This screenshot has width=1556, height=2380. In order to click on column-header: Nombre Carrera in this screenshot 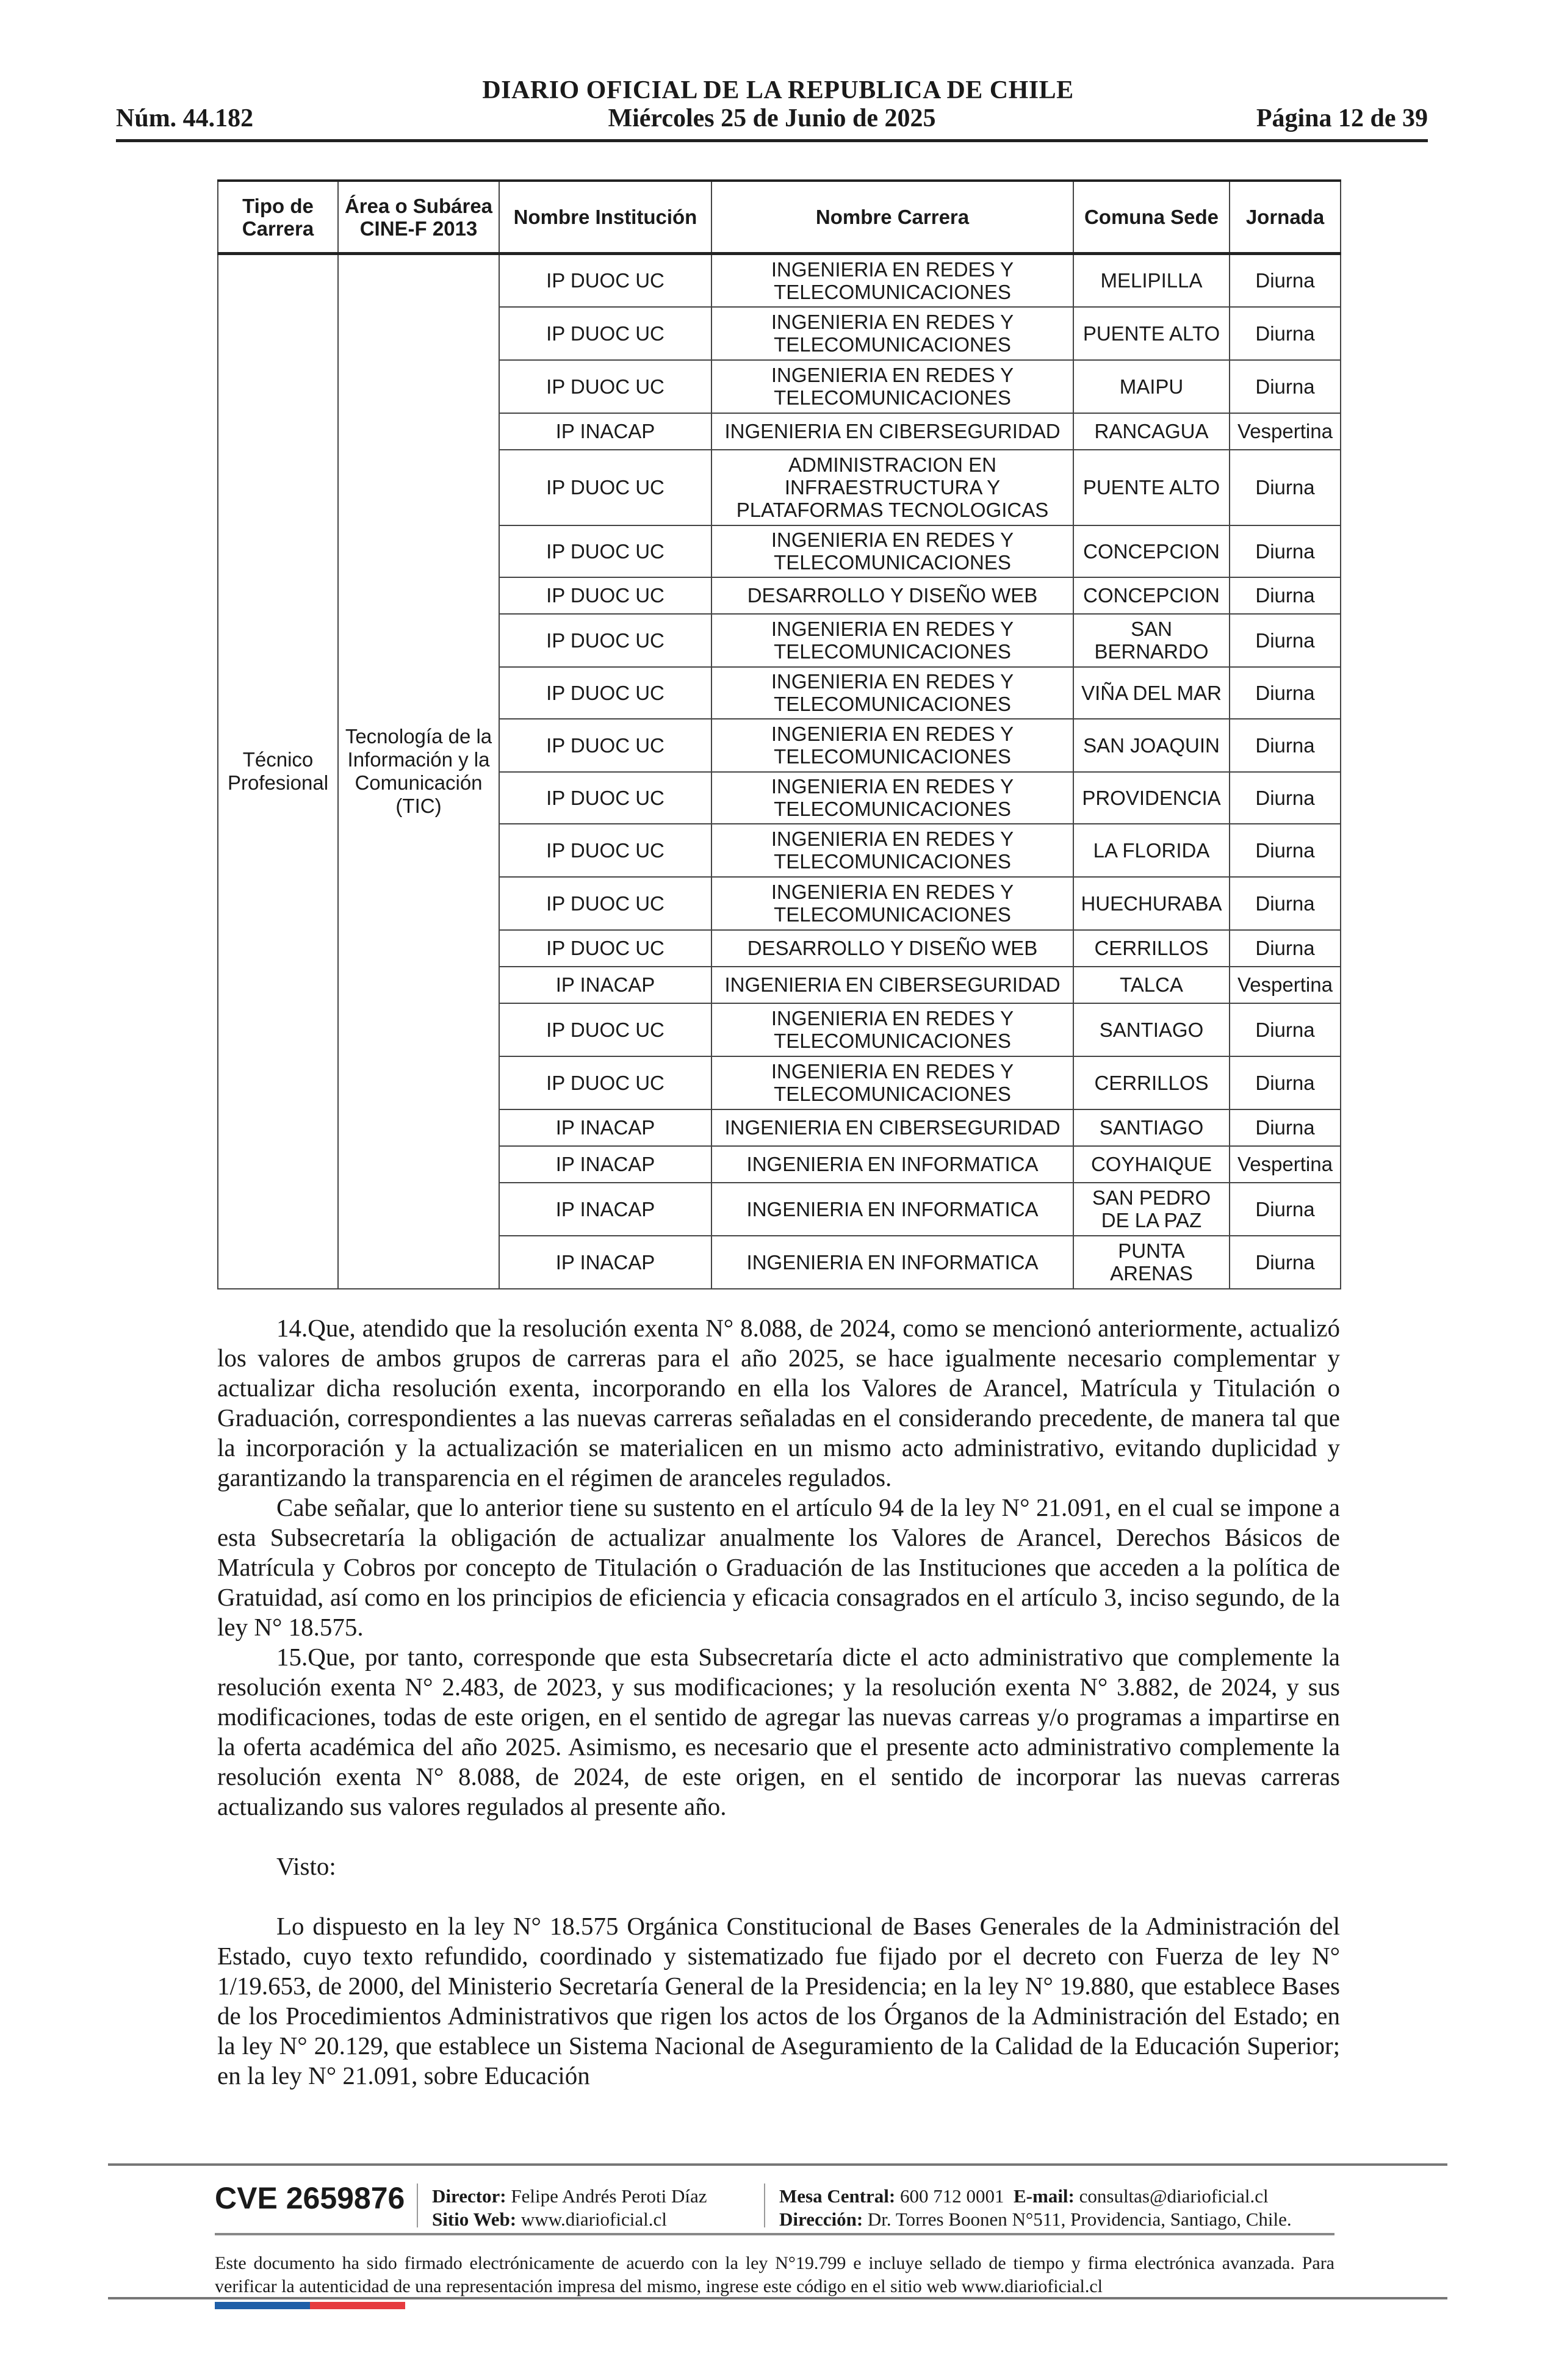, I will do `click(892, 217)`.